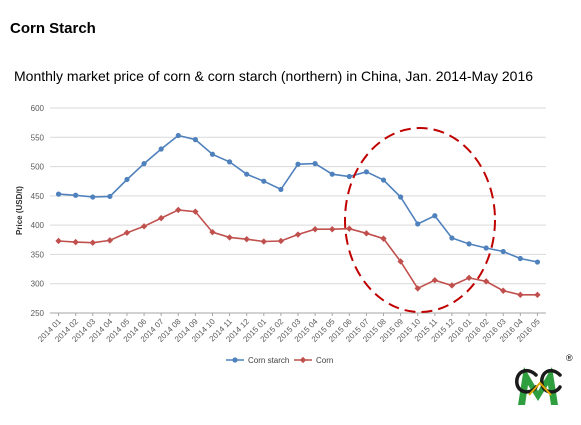 This screenshot has height=425, width=581. Describe the element at coordinates (38, 167) in the screenshot. I see `y-tick-label: 500` at that location.